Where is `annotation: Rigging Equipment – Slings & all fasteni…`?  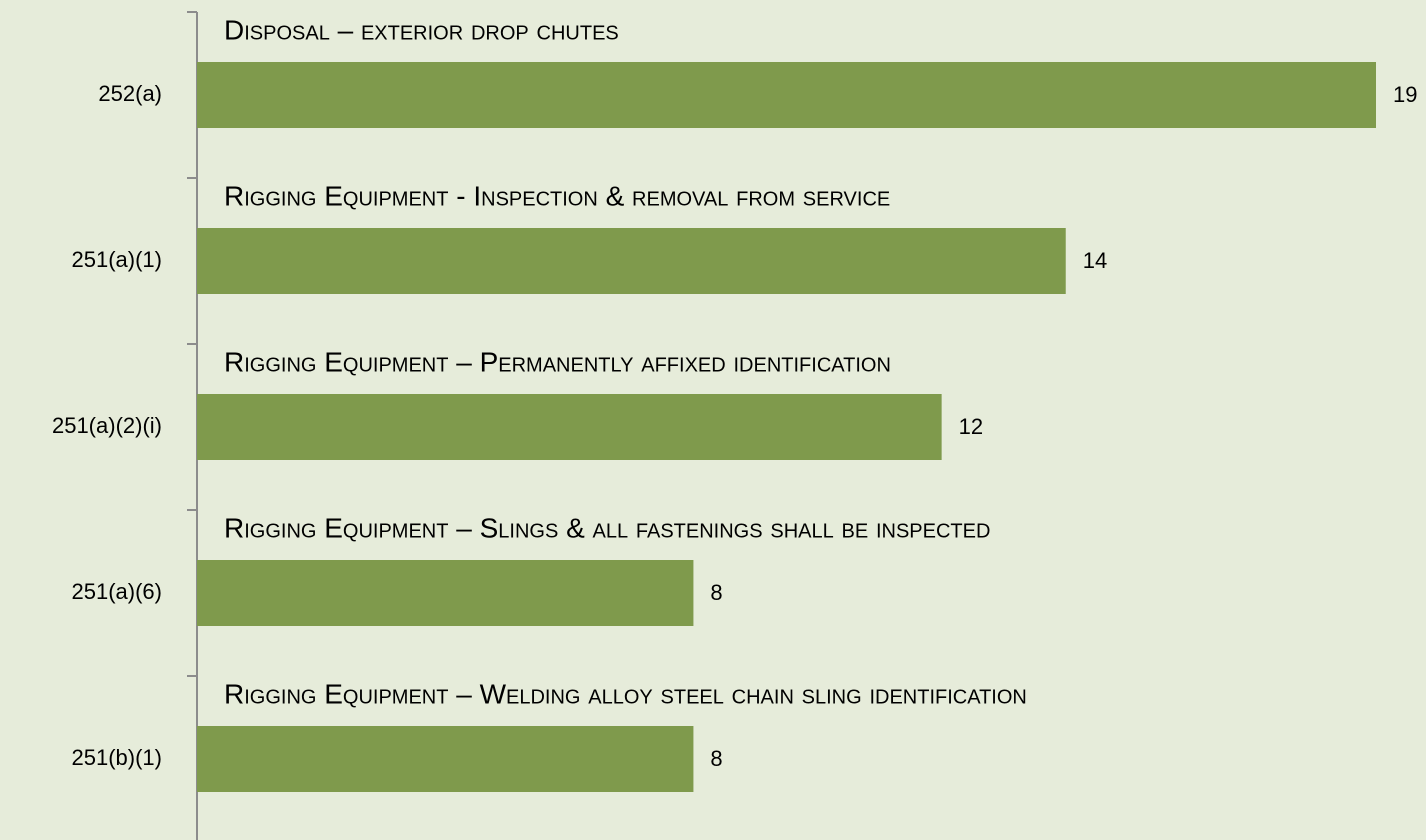 annotation: Rigging Equipment – Slings & all fasteni… is located at coordinates (607, 527).